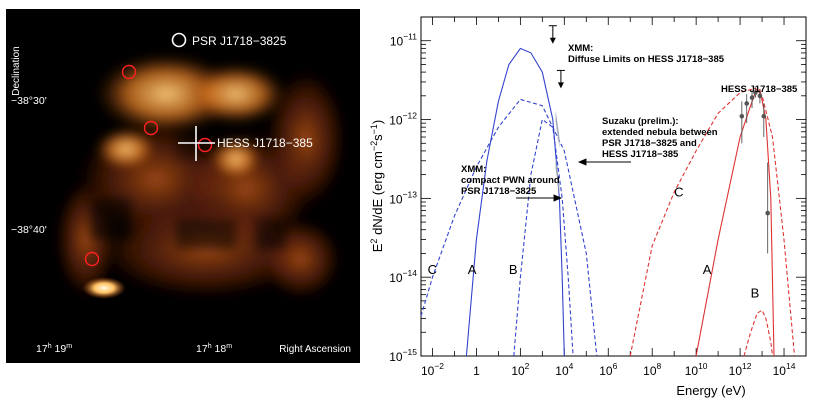  I want to click on y-tick-label: 10−14, so click(403, 276).